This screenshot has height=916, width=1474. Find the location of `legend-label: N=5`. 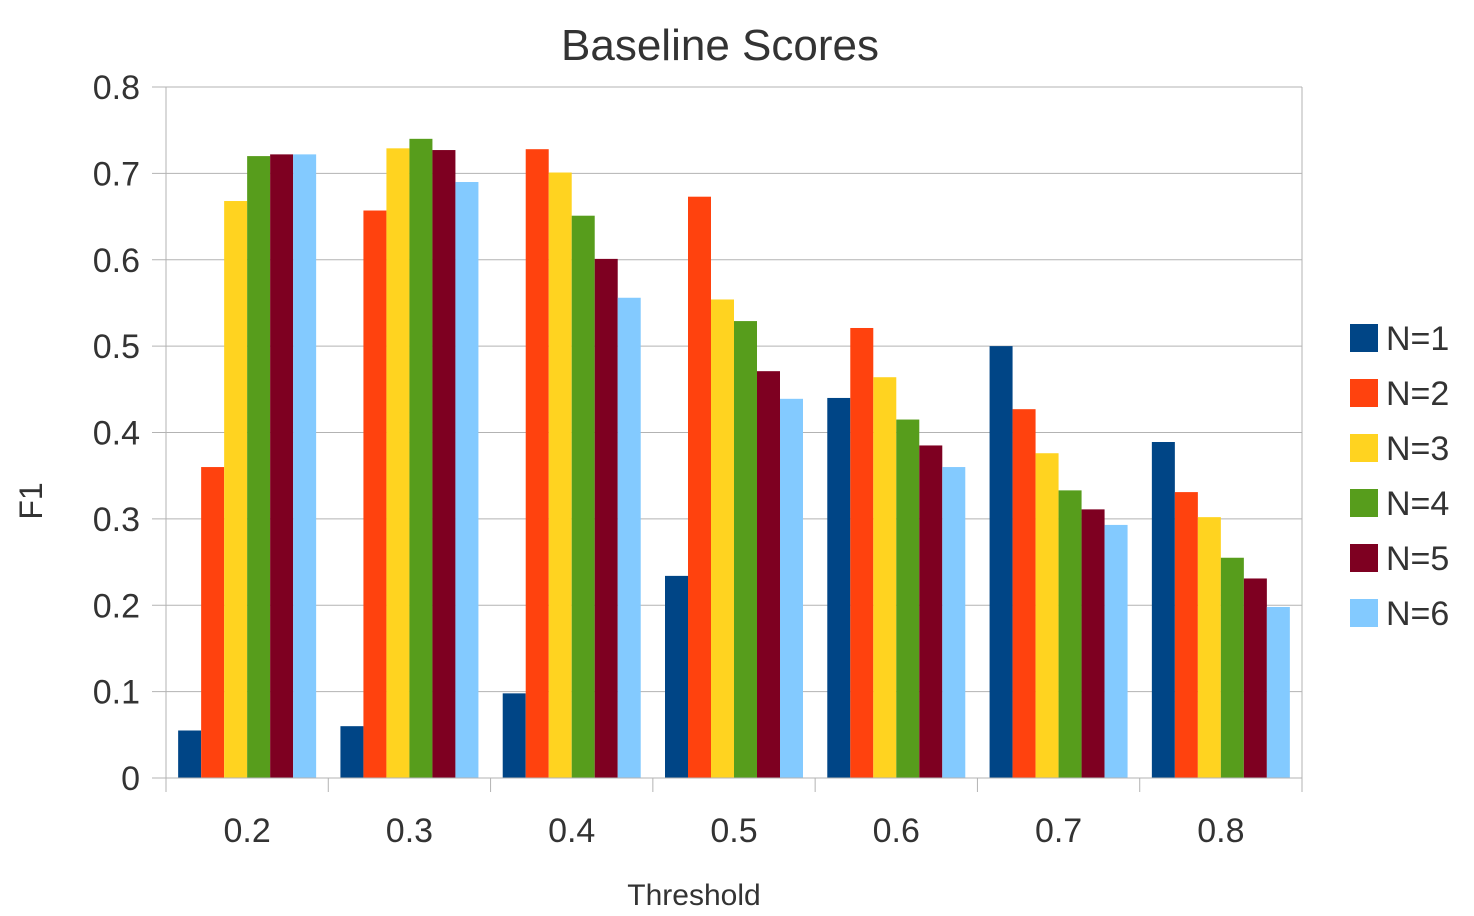

legend-label: N=5 is located at coordinates (1417, 559).